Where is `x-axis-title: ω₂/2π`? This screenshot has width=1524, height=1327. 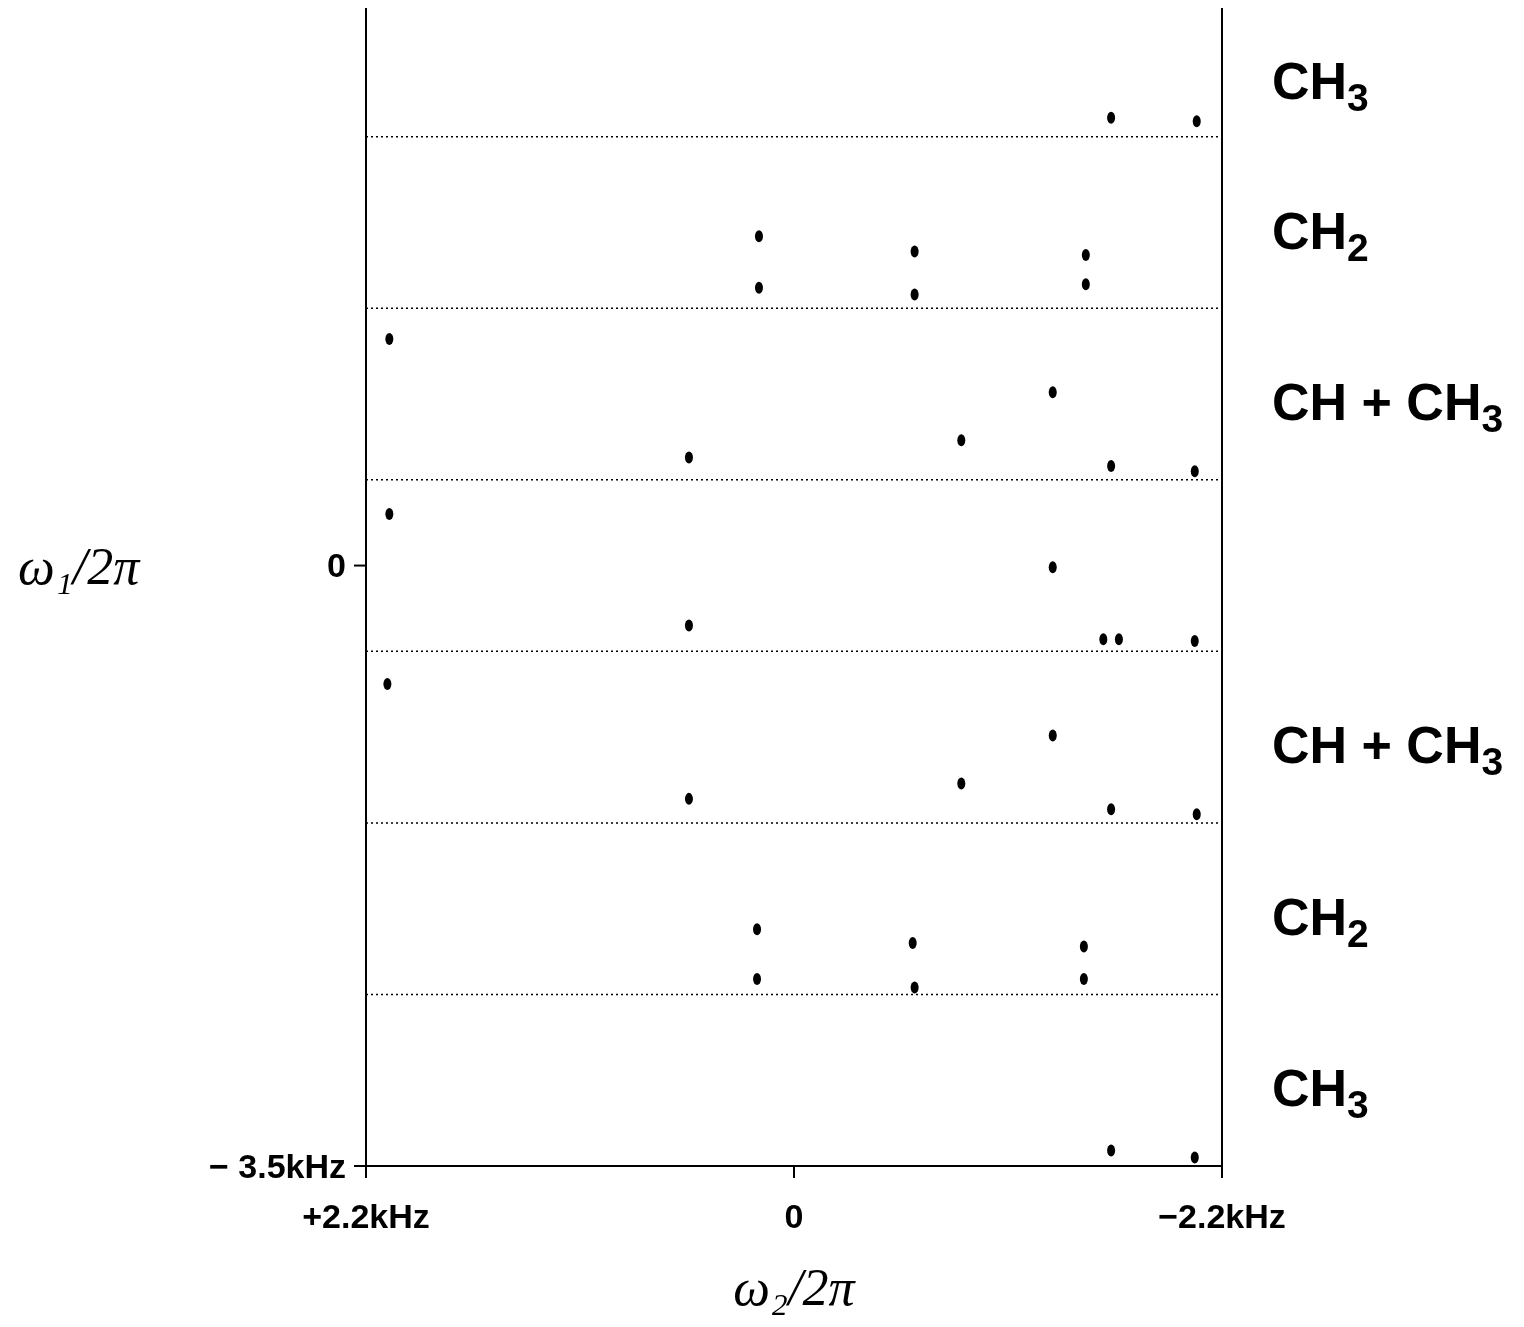
x-axis-title: ω₂/2π is located at coordinates (795, 1287).